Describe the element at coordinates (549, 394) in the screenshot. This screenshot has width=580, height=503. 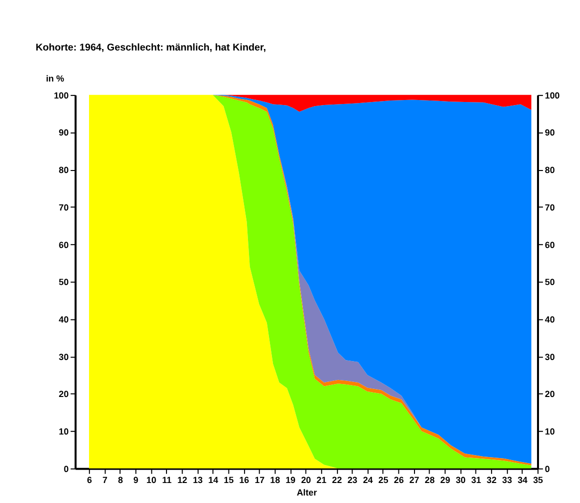
I see `y2-tick-label: 20` at that location.